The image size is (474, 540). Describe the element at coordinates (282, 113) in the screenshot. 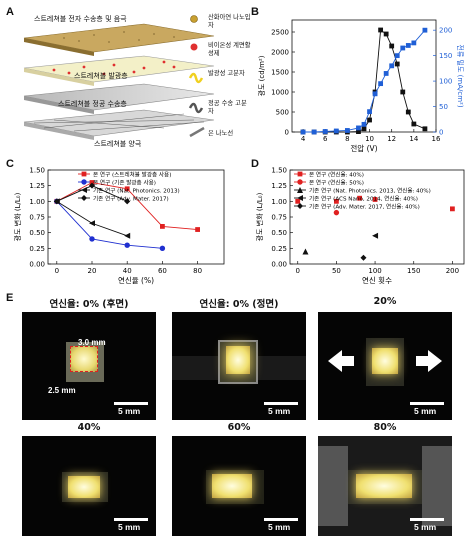

I see `y-tick-label: 500` at that location.